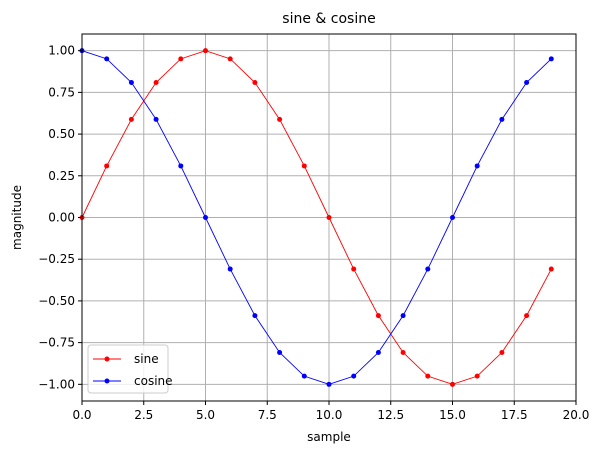 This screenshot has width=603, height=455. What do you see at coordinates (329, 415) in the screenshot?
I see `x-tick-label: 10.0` at bounding box center [329, 415].